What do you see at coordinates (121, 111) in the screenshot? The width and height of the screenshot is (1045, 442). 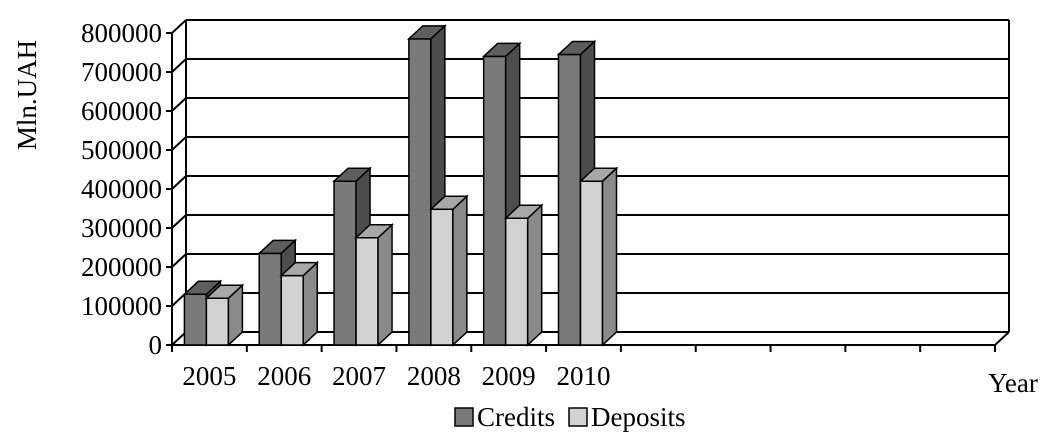 I see `y-tick-label: 600000` at bounding box center [121, 111].